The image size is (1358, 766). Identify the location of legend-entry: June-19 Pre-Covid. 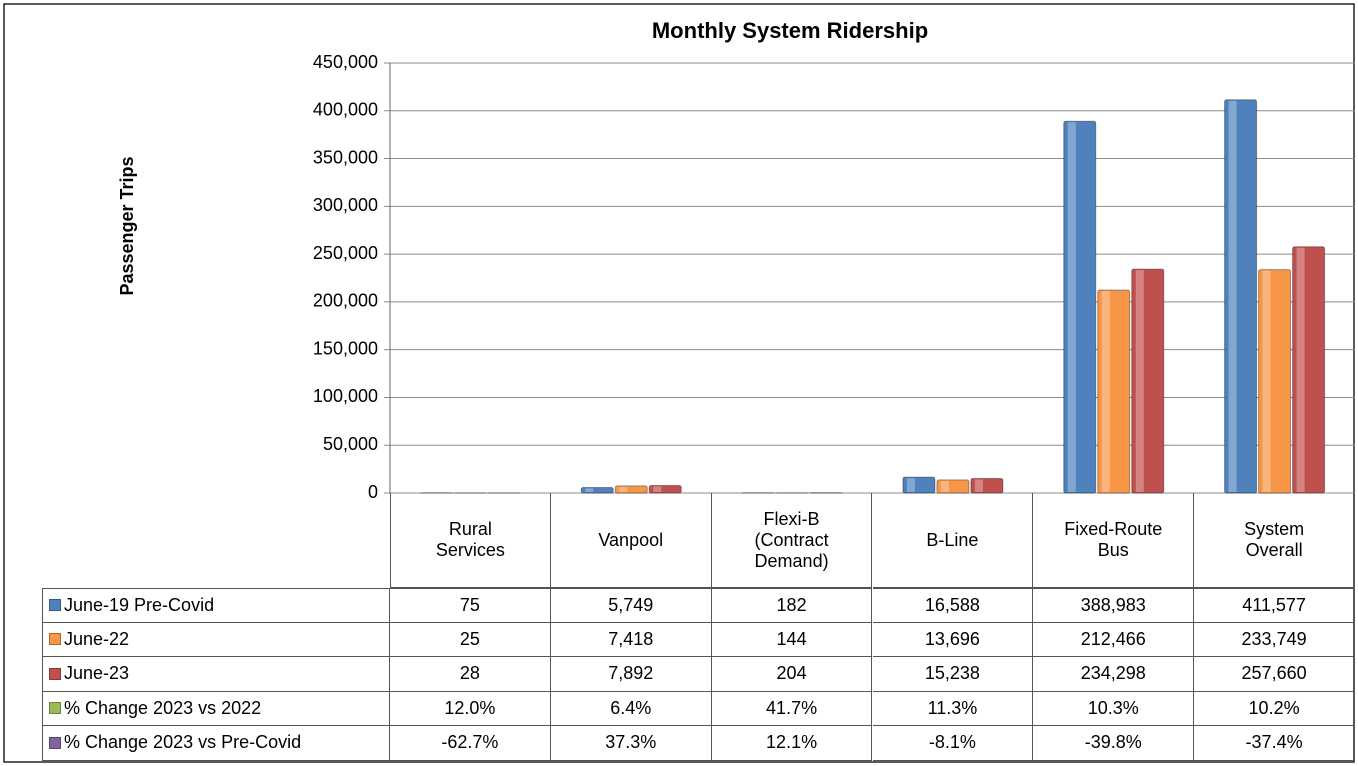
(216, 605).